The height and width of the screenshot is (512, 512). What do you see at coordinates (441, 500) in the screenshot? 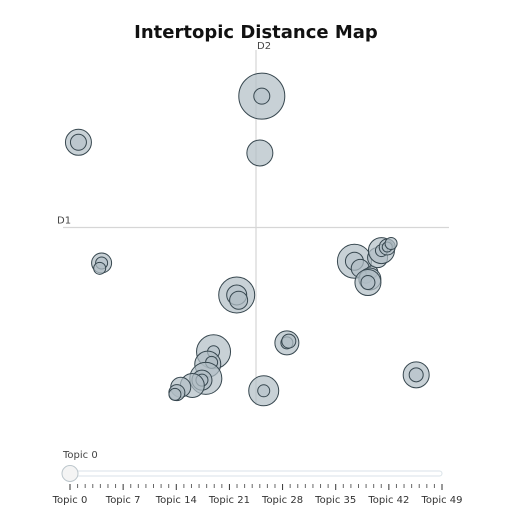
I see `slider-tick-label: Topic 49` at bounding box center [441, 500].